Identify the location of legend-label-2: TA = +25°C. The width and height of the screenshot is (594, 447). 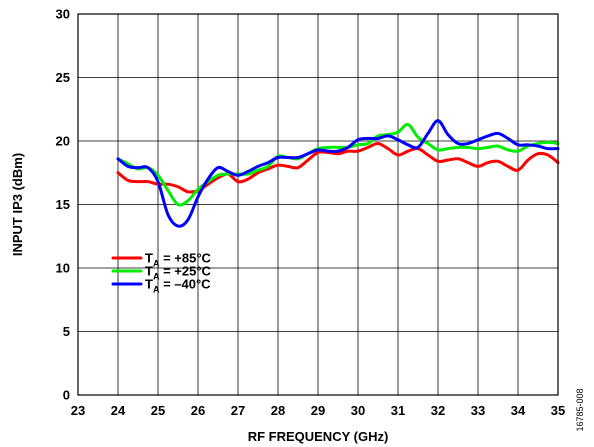
(178, 273).